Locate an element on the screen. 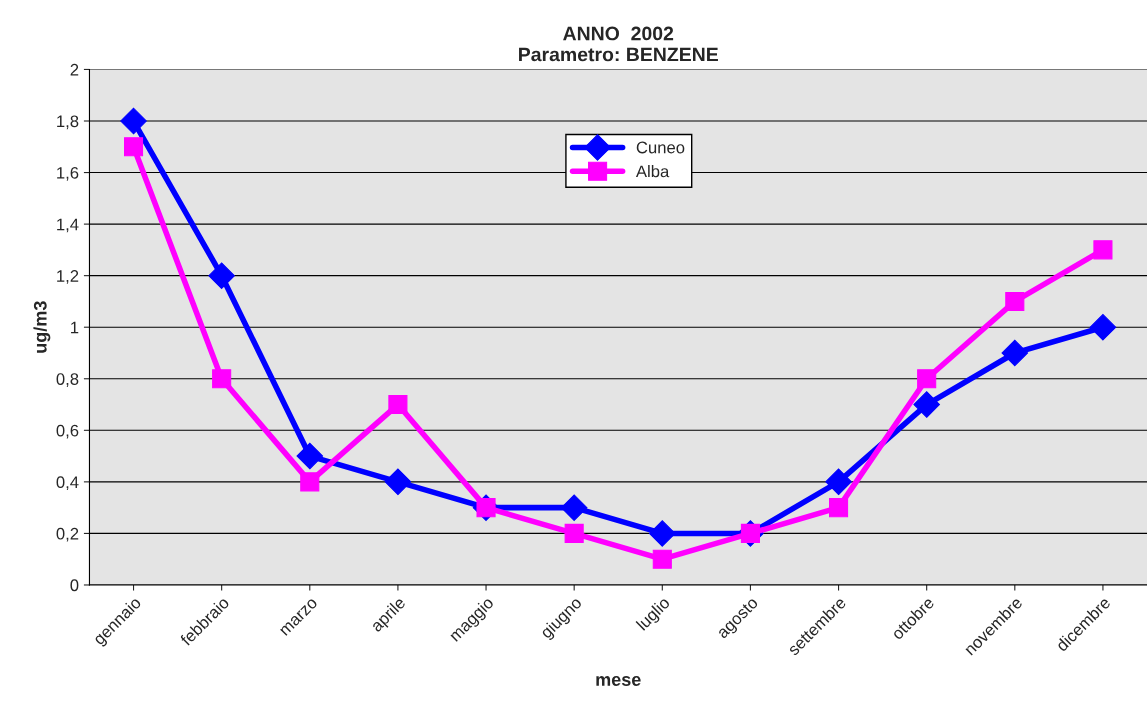 Image resolution: width=1147 pixels, height=716 pixels. legend-label: Cuneo is located at coordinates (660, 147).